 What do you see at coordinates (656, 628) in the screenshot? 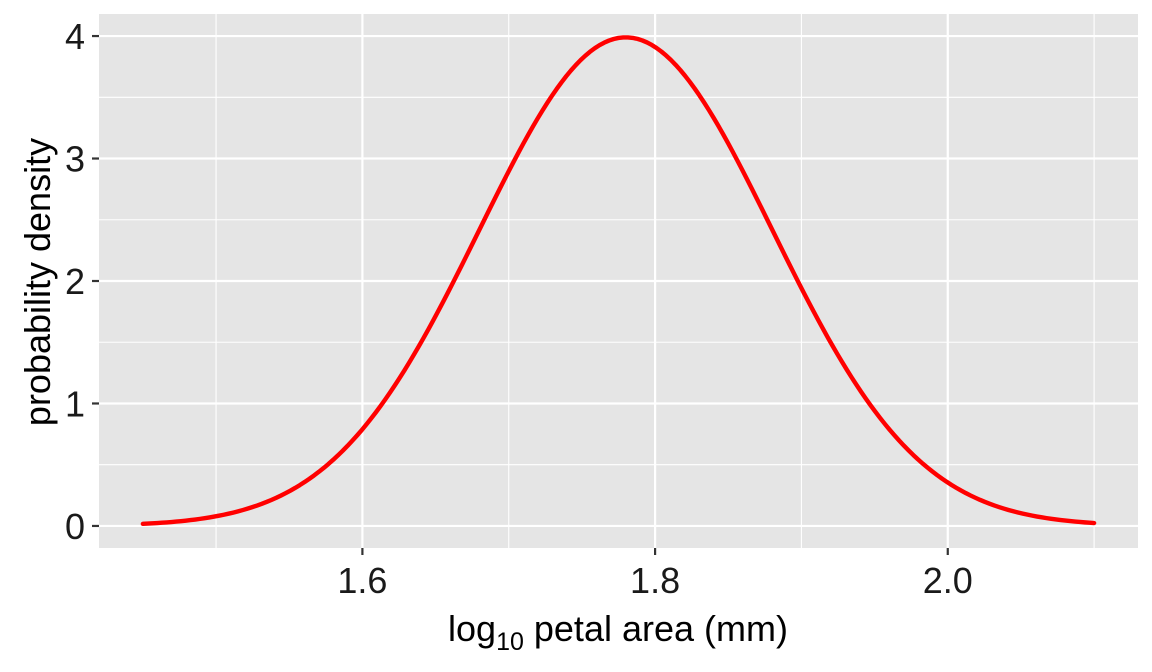
I see `x-axis-title-rest: petal area (mm)` at bounding box center [656, 628].